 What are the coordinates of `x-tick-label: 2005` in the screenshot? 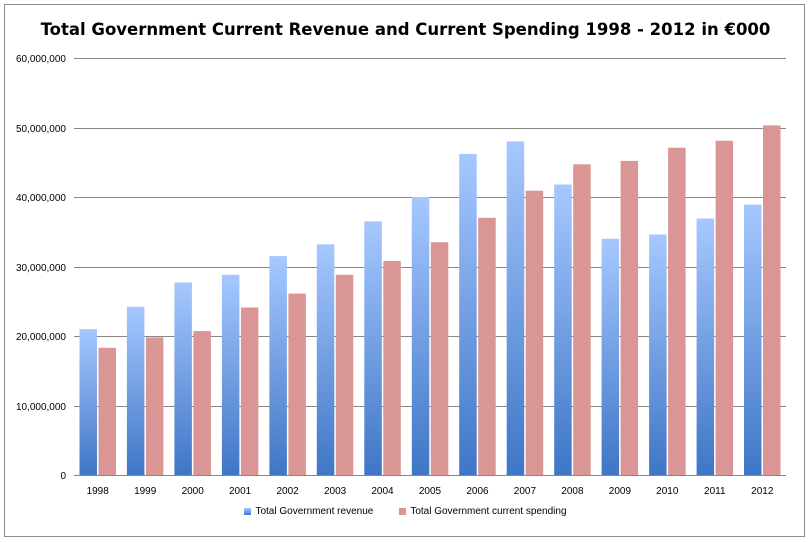 It's located at (430, 491).